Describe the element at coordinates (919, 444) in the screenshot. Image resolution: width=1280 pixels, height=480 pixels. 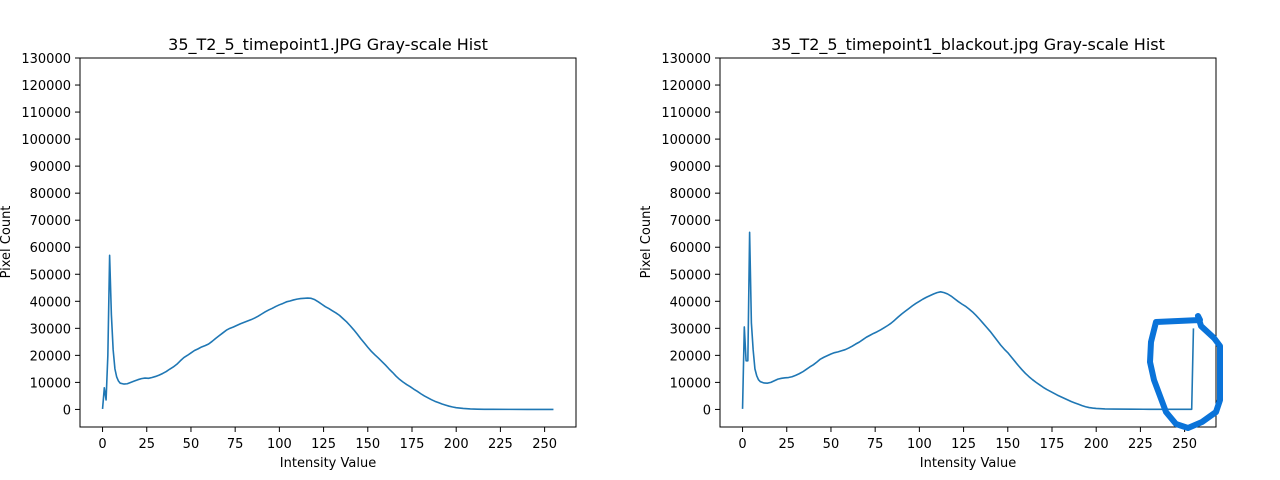
I see `right-x-tick-label: 100` at that location.